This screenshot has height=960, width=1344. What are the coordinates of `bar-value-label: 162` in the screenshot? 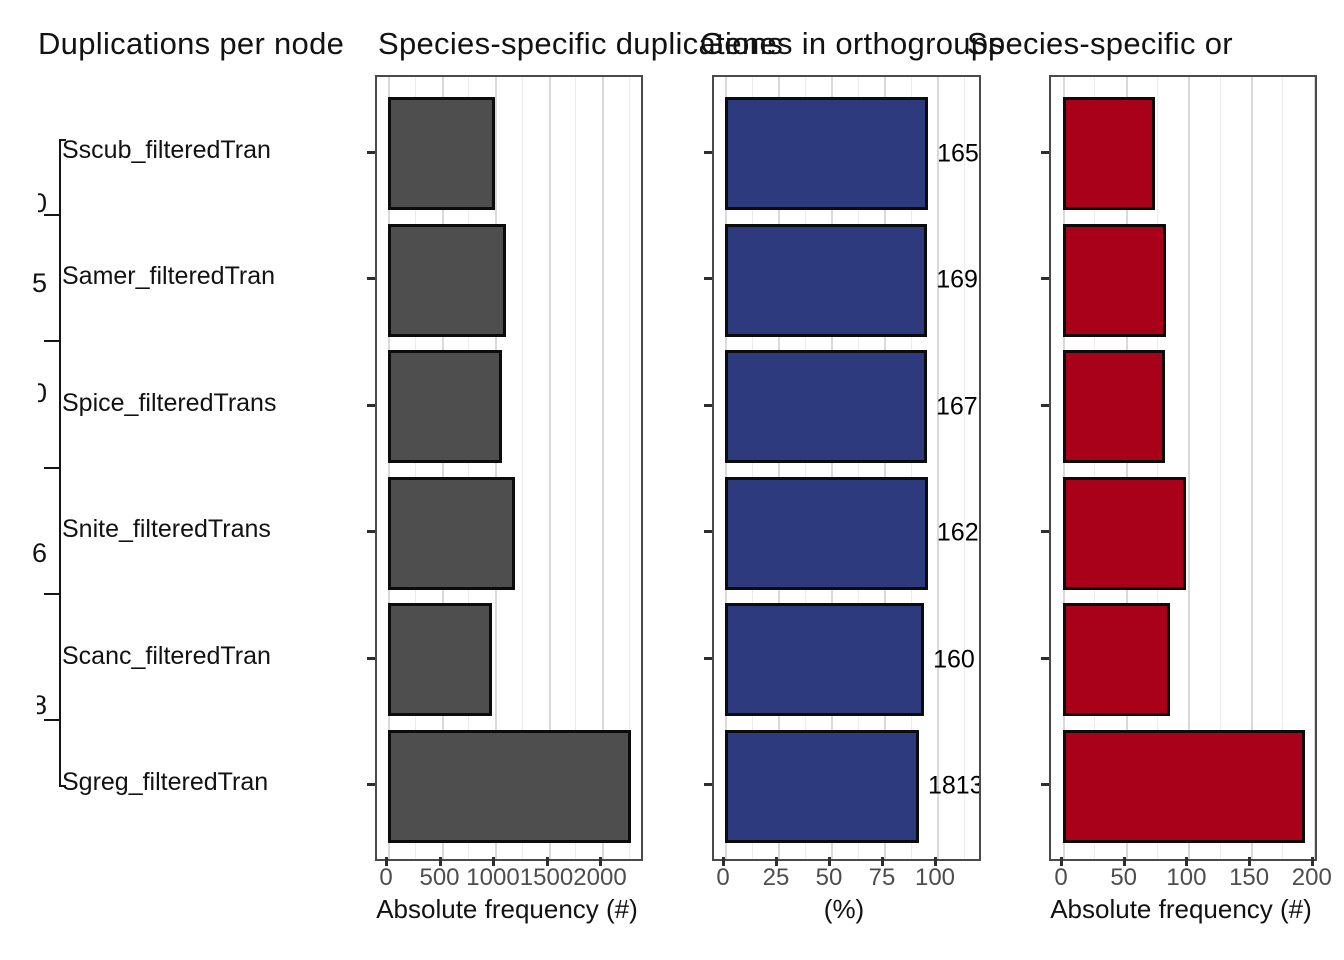 It's located at (957, 532).